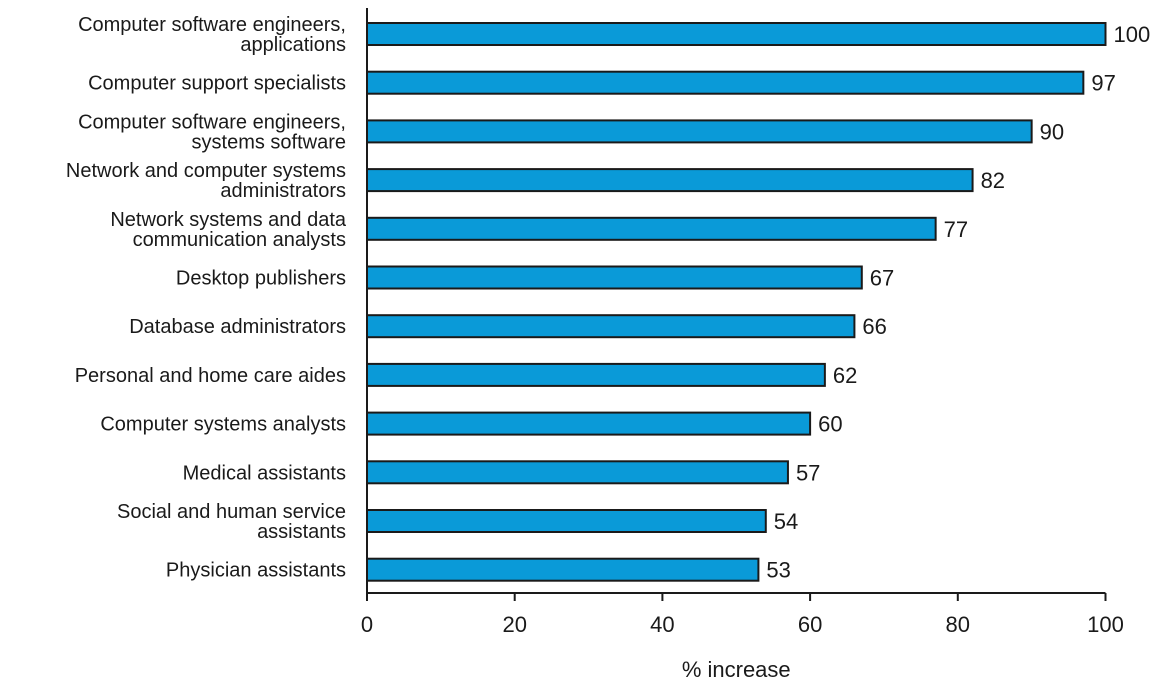 This screenshot has width=1164, height=685. What do you see at coordinates (367, 624) in the screenshot?
I see `x-tick-label: 0` at bounding box center [367, 624].